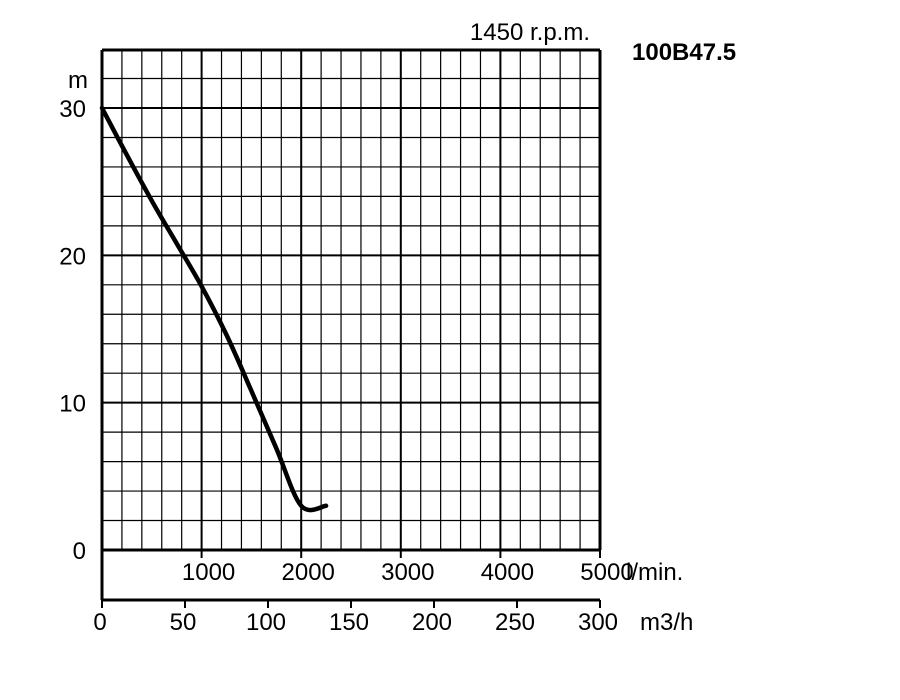 Image resolution: width=900 pixels, height=700 pixels. Describe the element at coordinates (72, 256) in the screenshot. I see `y-tick-label: 20` at that location.